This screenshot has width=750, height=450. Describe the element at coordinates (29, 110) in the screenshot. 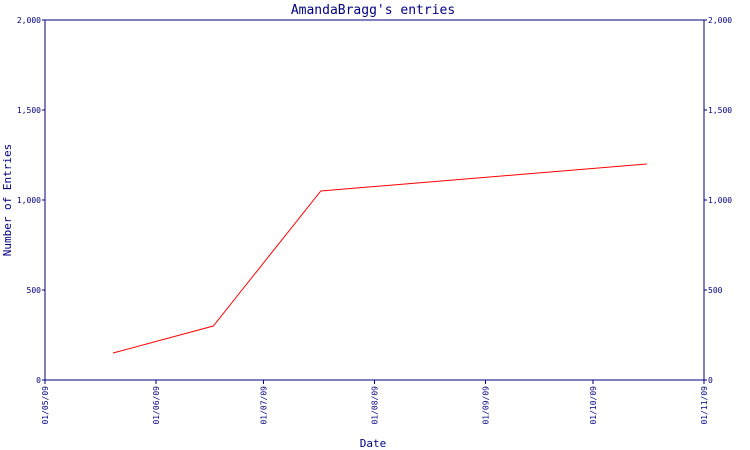

I see `y-tick-label-left: 1,500` at that location.